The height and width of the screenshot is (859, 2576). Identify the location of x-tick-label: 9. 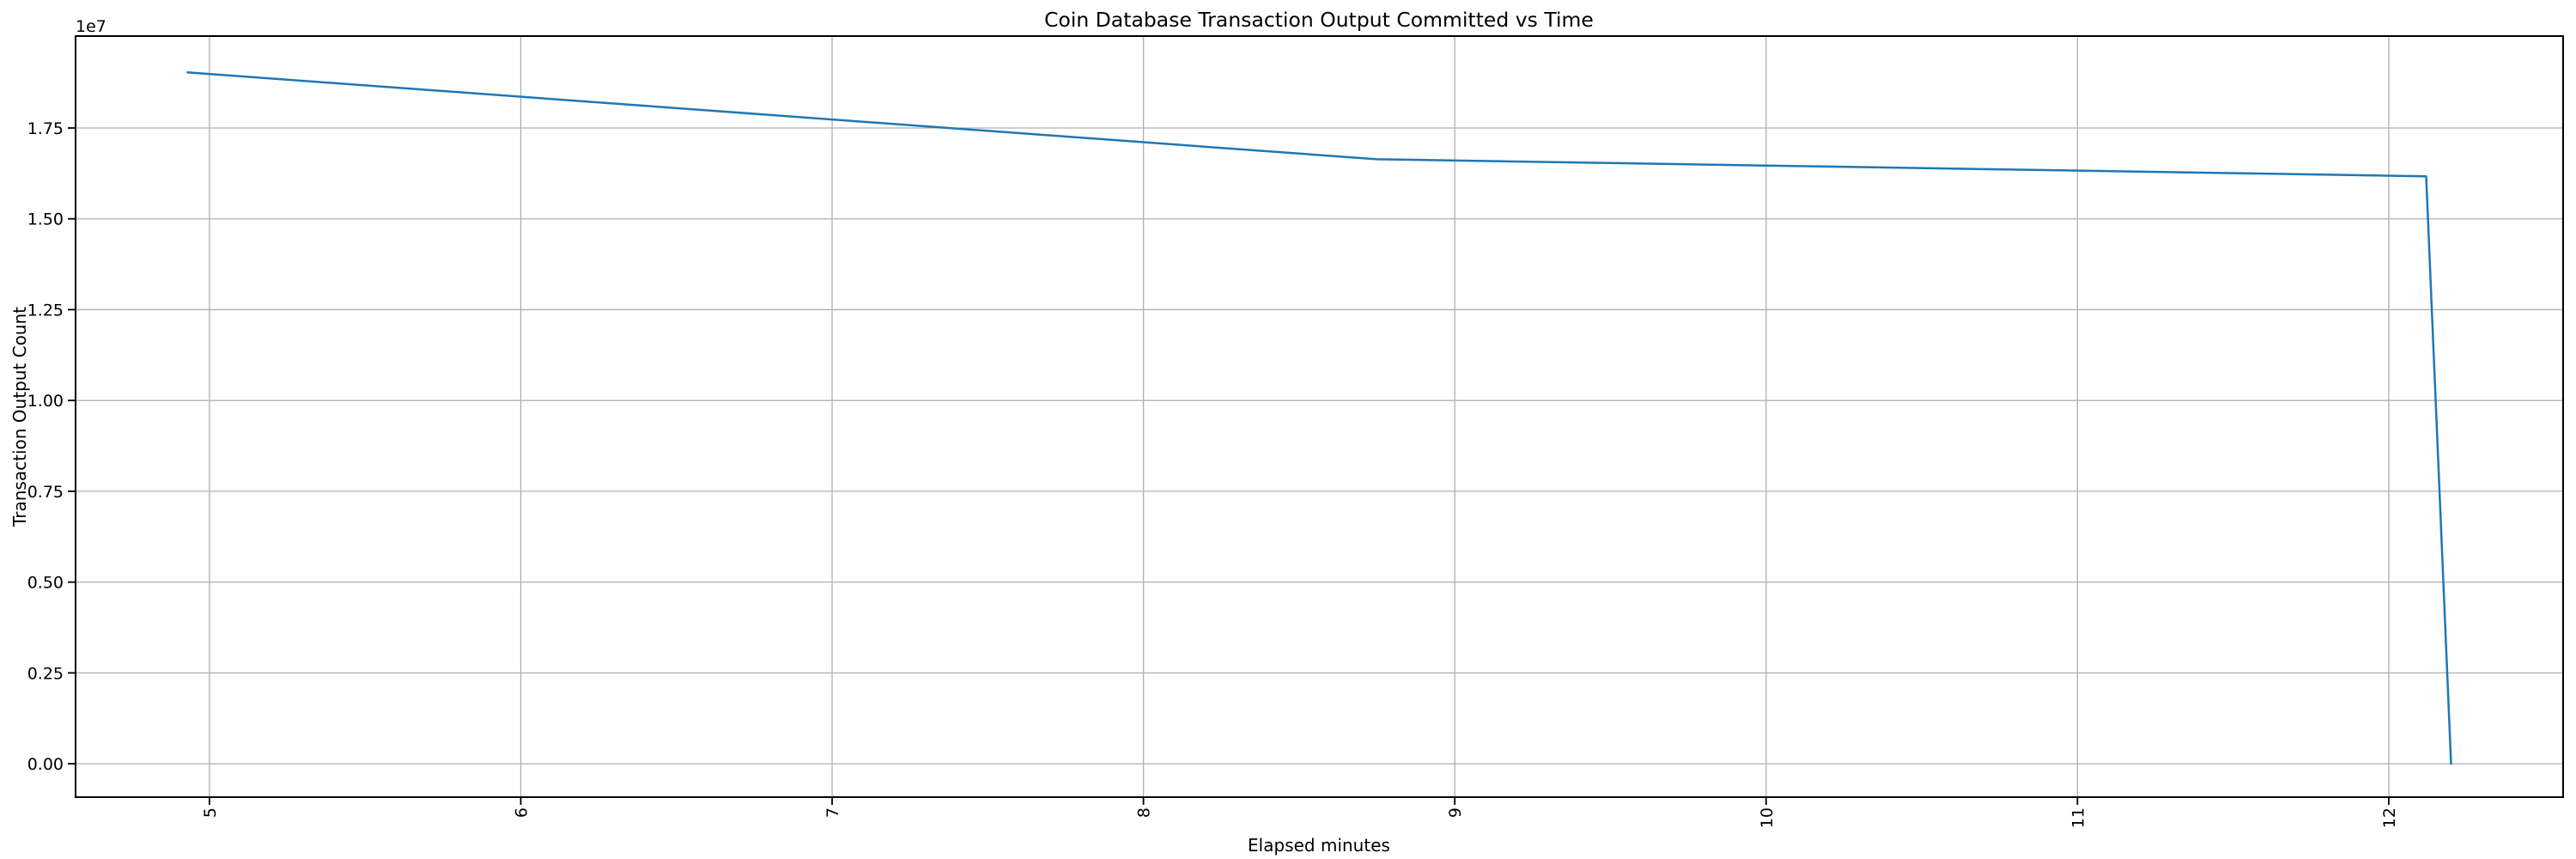
(1455, 812).